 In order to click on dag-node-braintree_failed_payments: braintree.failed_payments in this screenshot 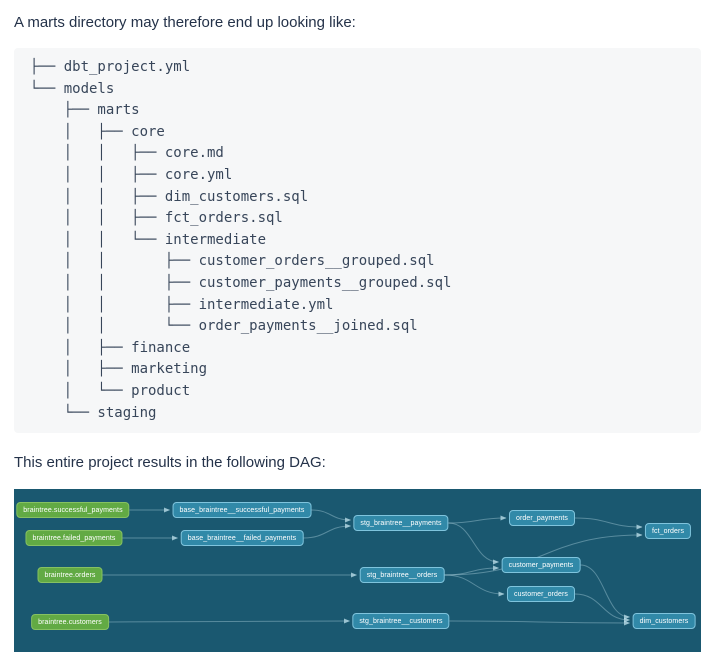, I will do `click(74, 538)`.